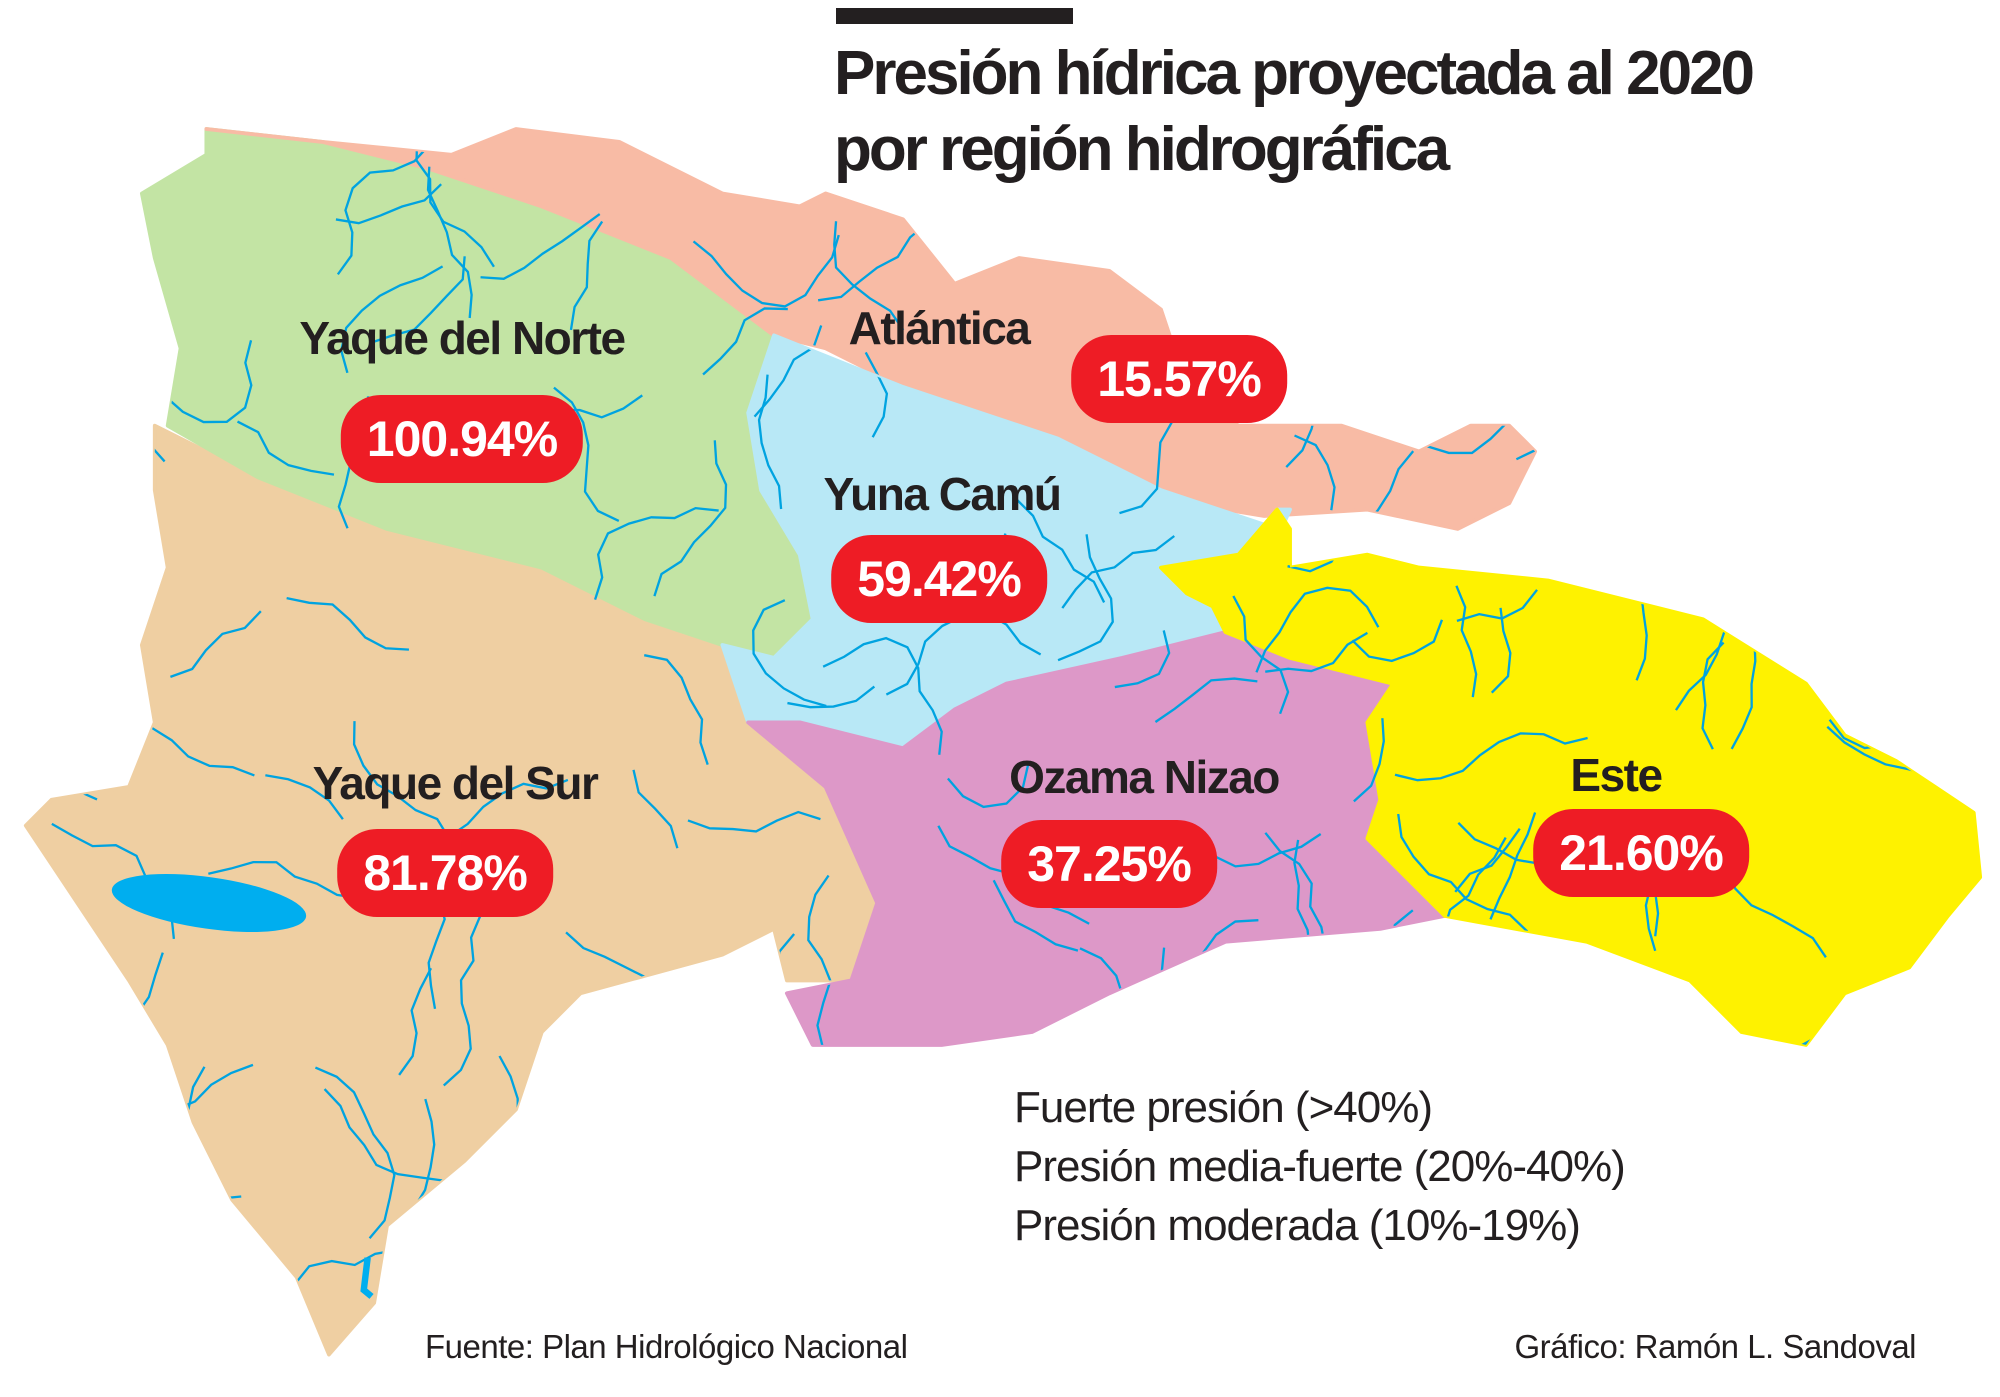 The image size is (2000, 1397). Describe the element at coordinates (666, 1346) in the screenshot. I see `source-credit: Fuente: Plan Hidrológico Nacional` at that location.